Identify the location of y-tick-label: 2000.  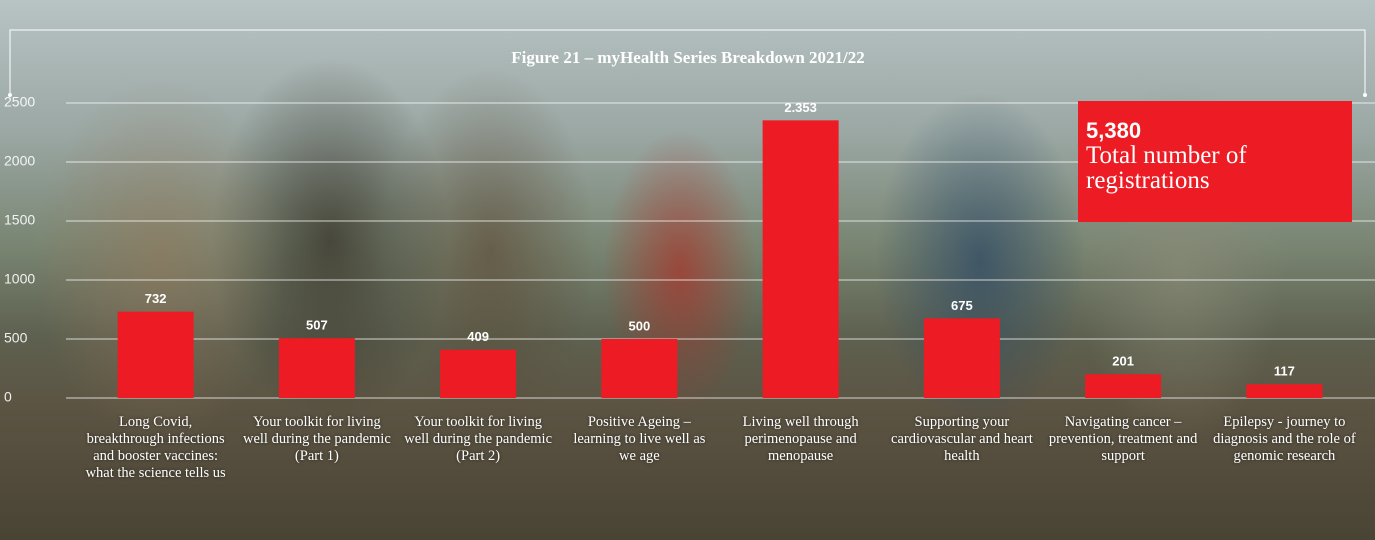
(19, 161).